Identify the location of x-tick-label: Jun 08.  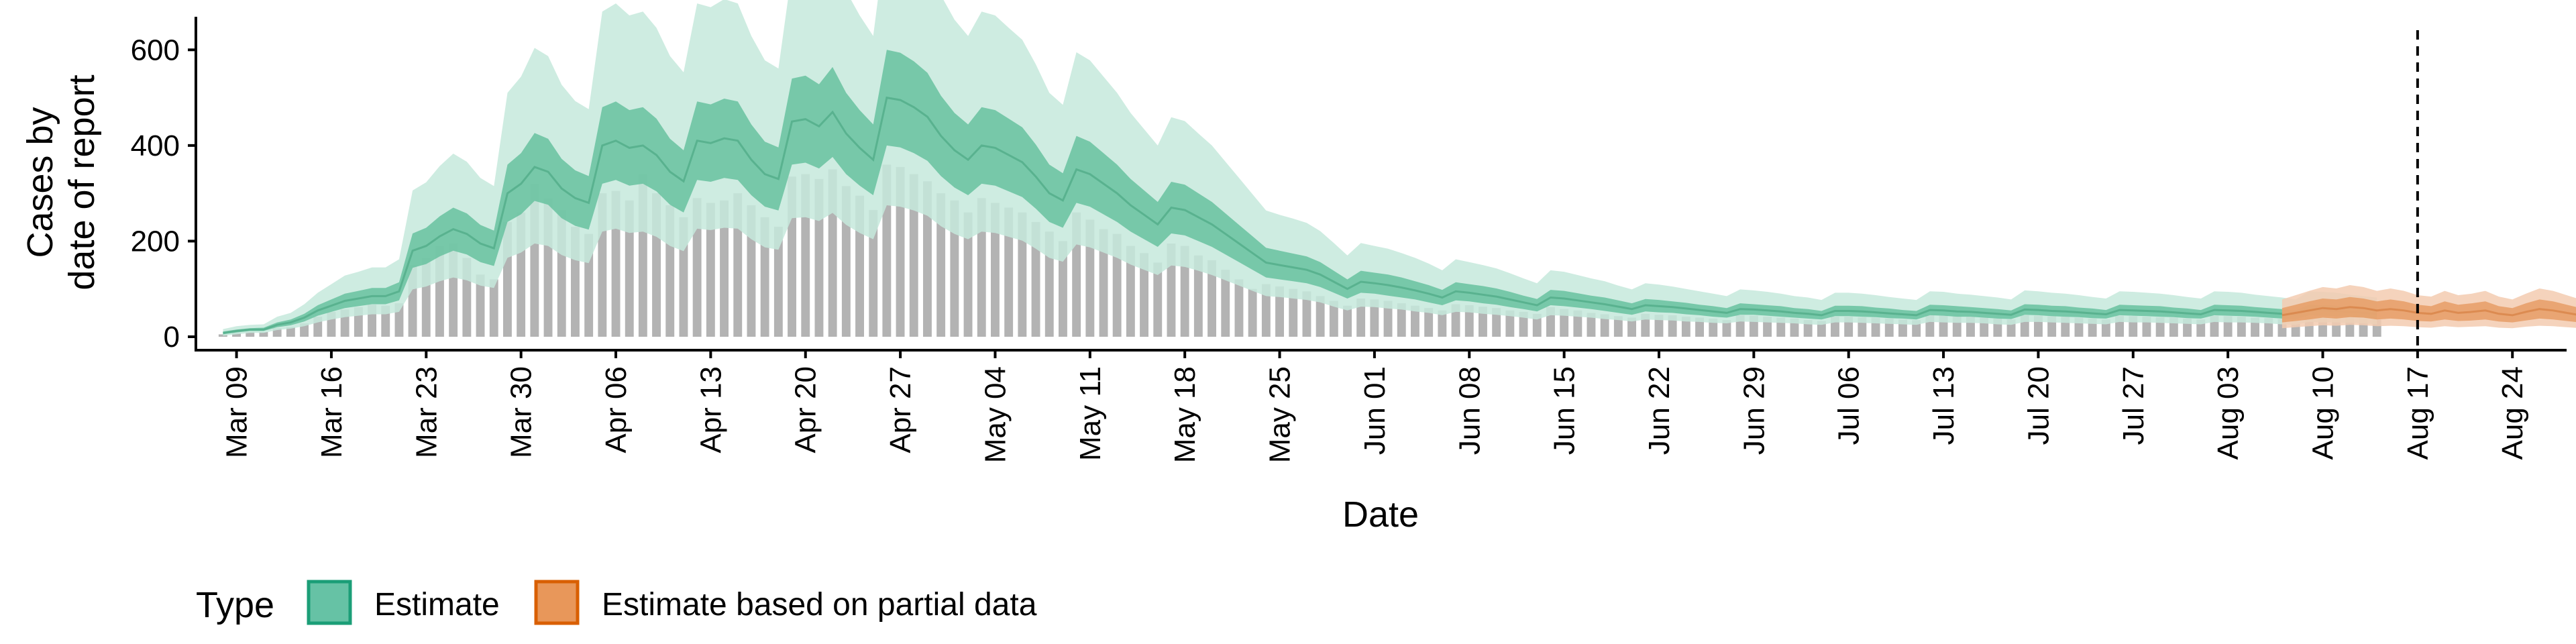
(1469, 410).